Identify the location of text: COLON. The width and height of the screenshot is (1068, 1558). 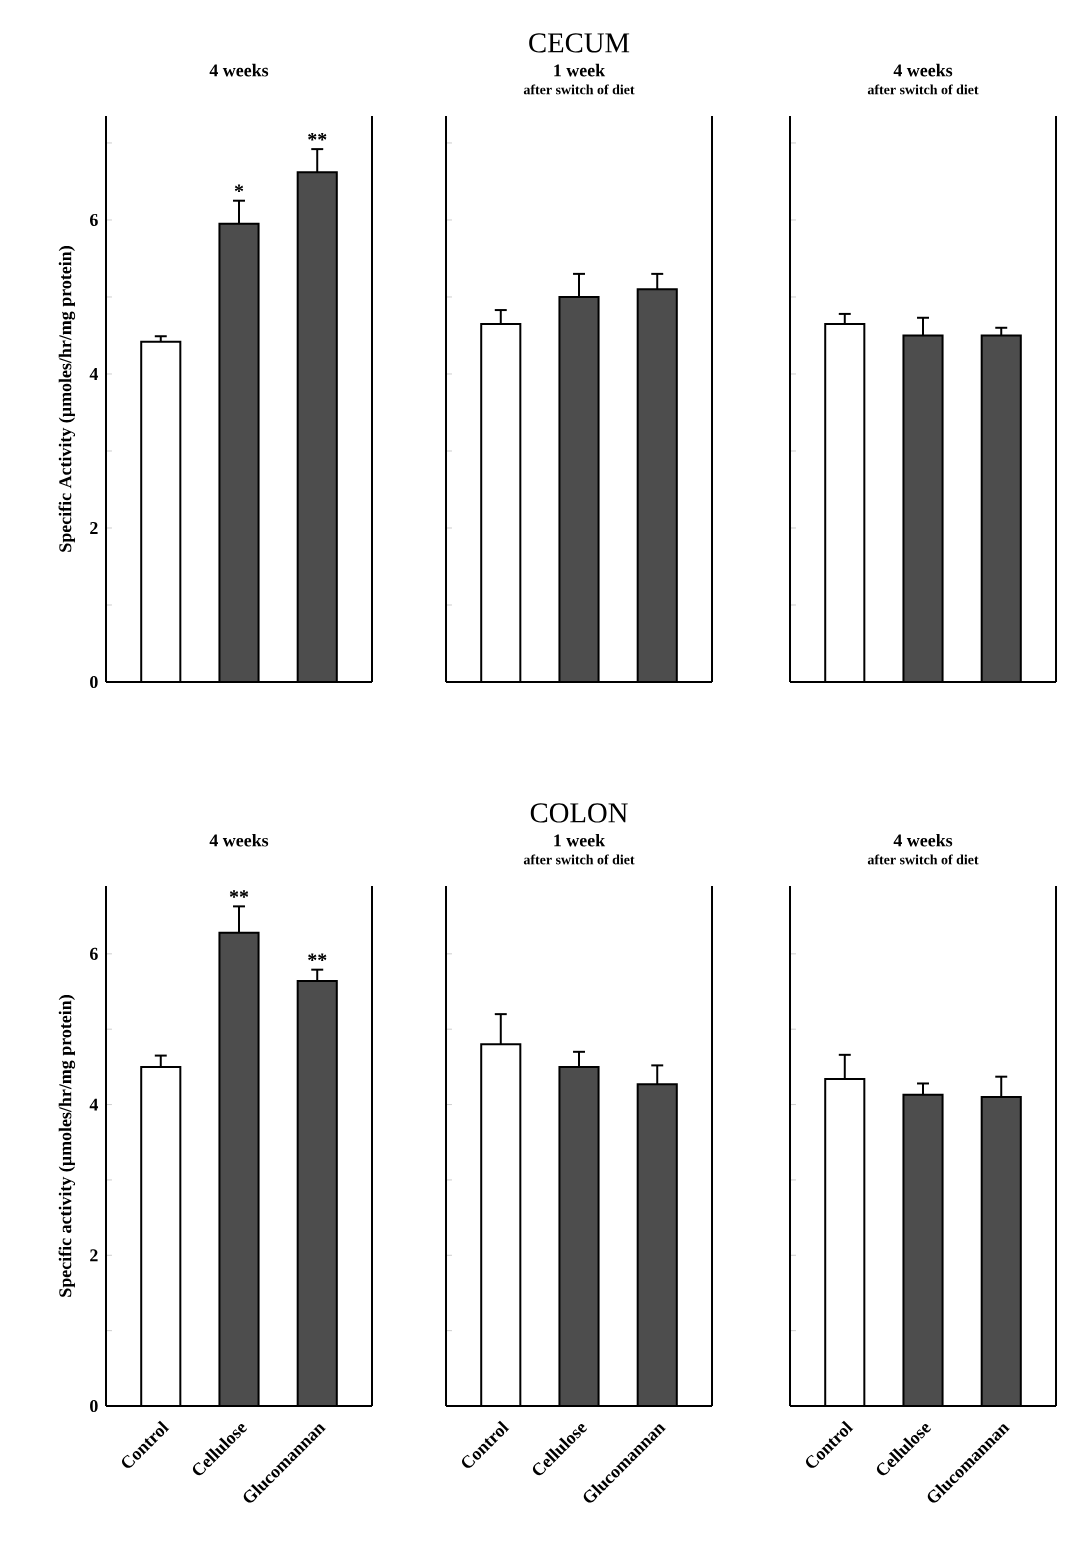
(579, 813).